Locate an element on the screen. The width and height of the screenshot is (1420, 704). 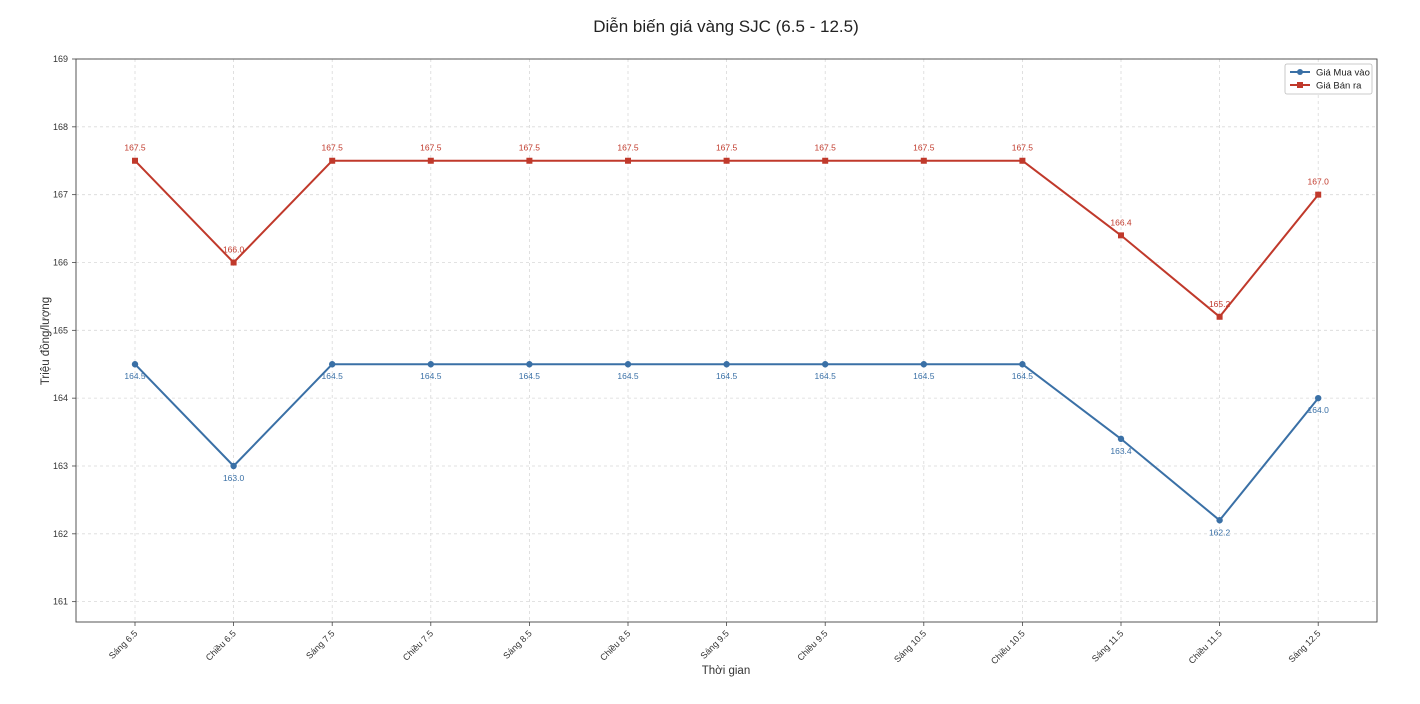
x-tick-label: Sáng 9.5 is located at coordinates (714, 644).